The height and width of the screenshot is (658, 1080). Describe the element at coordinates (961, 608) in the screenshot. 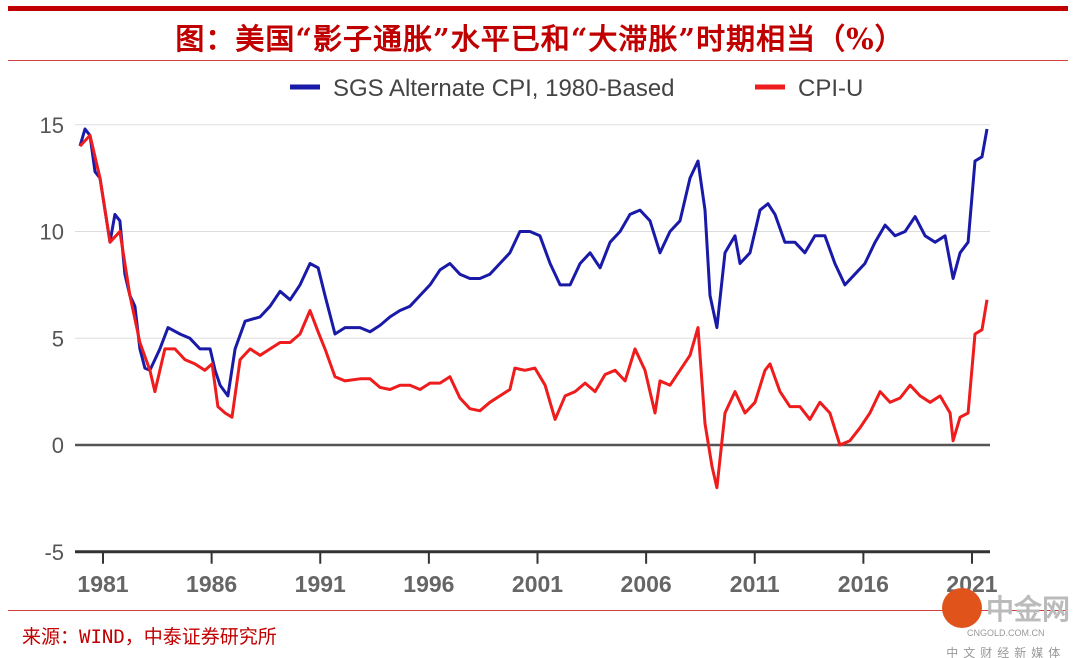

I see `cngold-logo-icon` at that location.